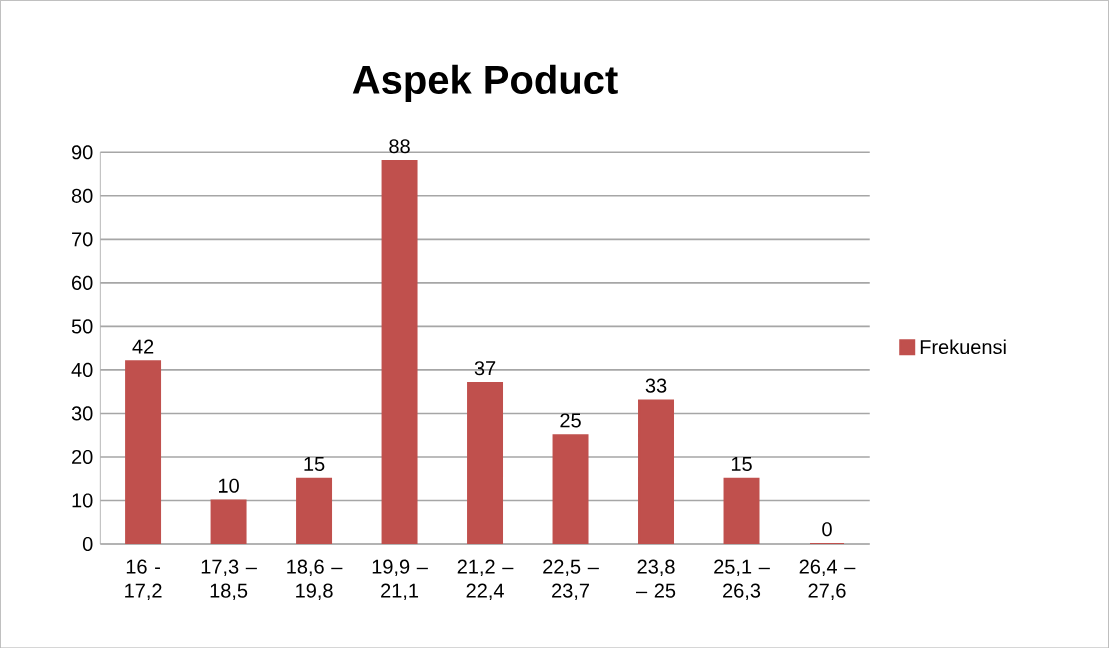 This screenshot has height=648, width=1109. Describe the element at coordinates (571, 579) in the screenshot. I see `x-tick-label: 22,5 – 23,7` at that location.